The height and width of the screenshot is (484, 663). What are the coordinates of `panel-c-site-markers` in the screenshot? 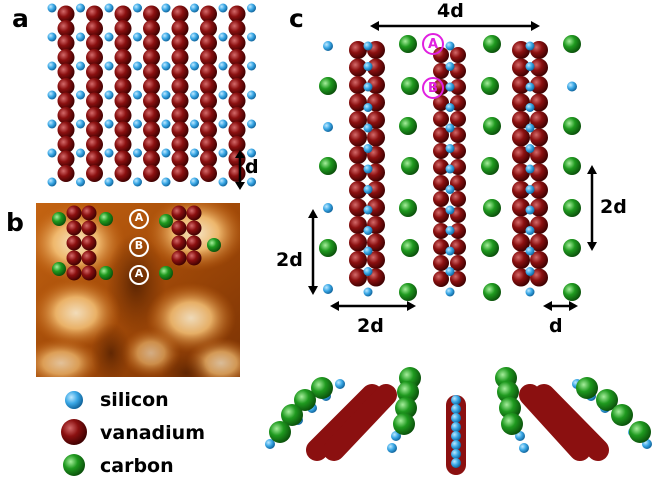 It's located at (433, 66).